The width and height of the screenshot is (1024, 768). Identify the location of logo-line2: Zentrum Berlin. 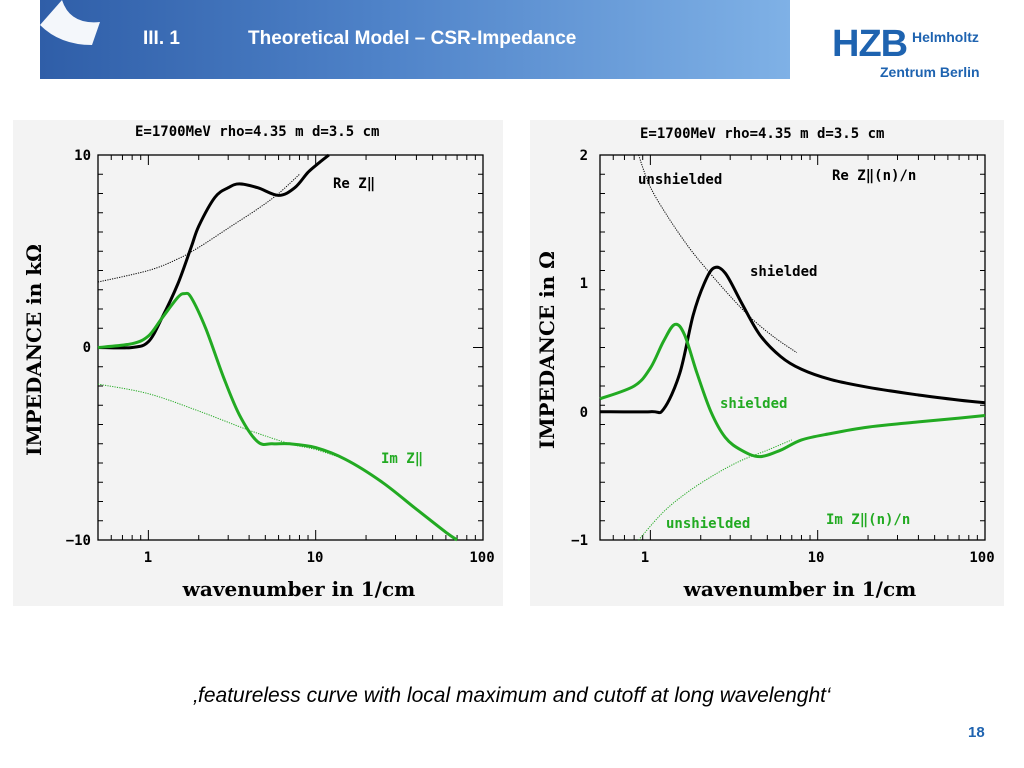
(930, 72).